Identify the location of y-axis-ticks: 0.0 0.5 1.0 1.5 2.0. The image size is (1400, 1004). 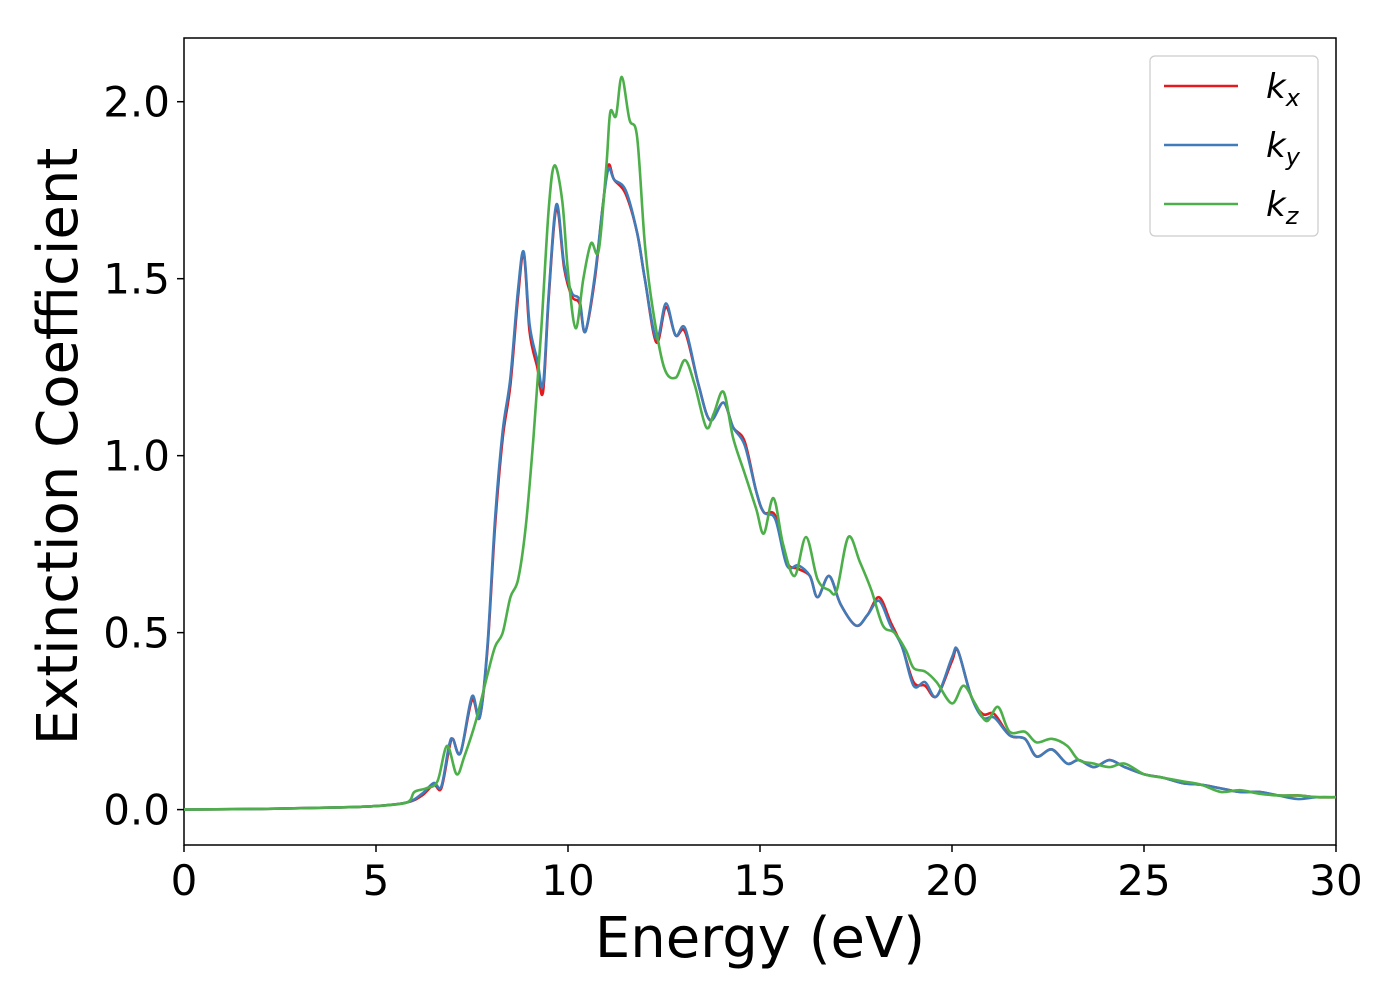
(143, 456).